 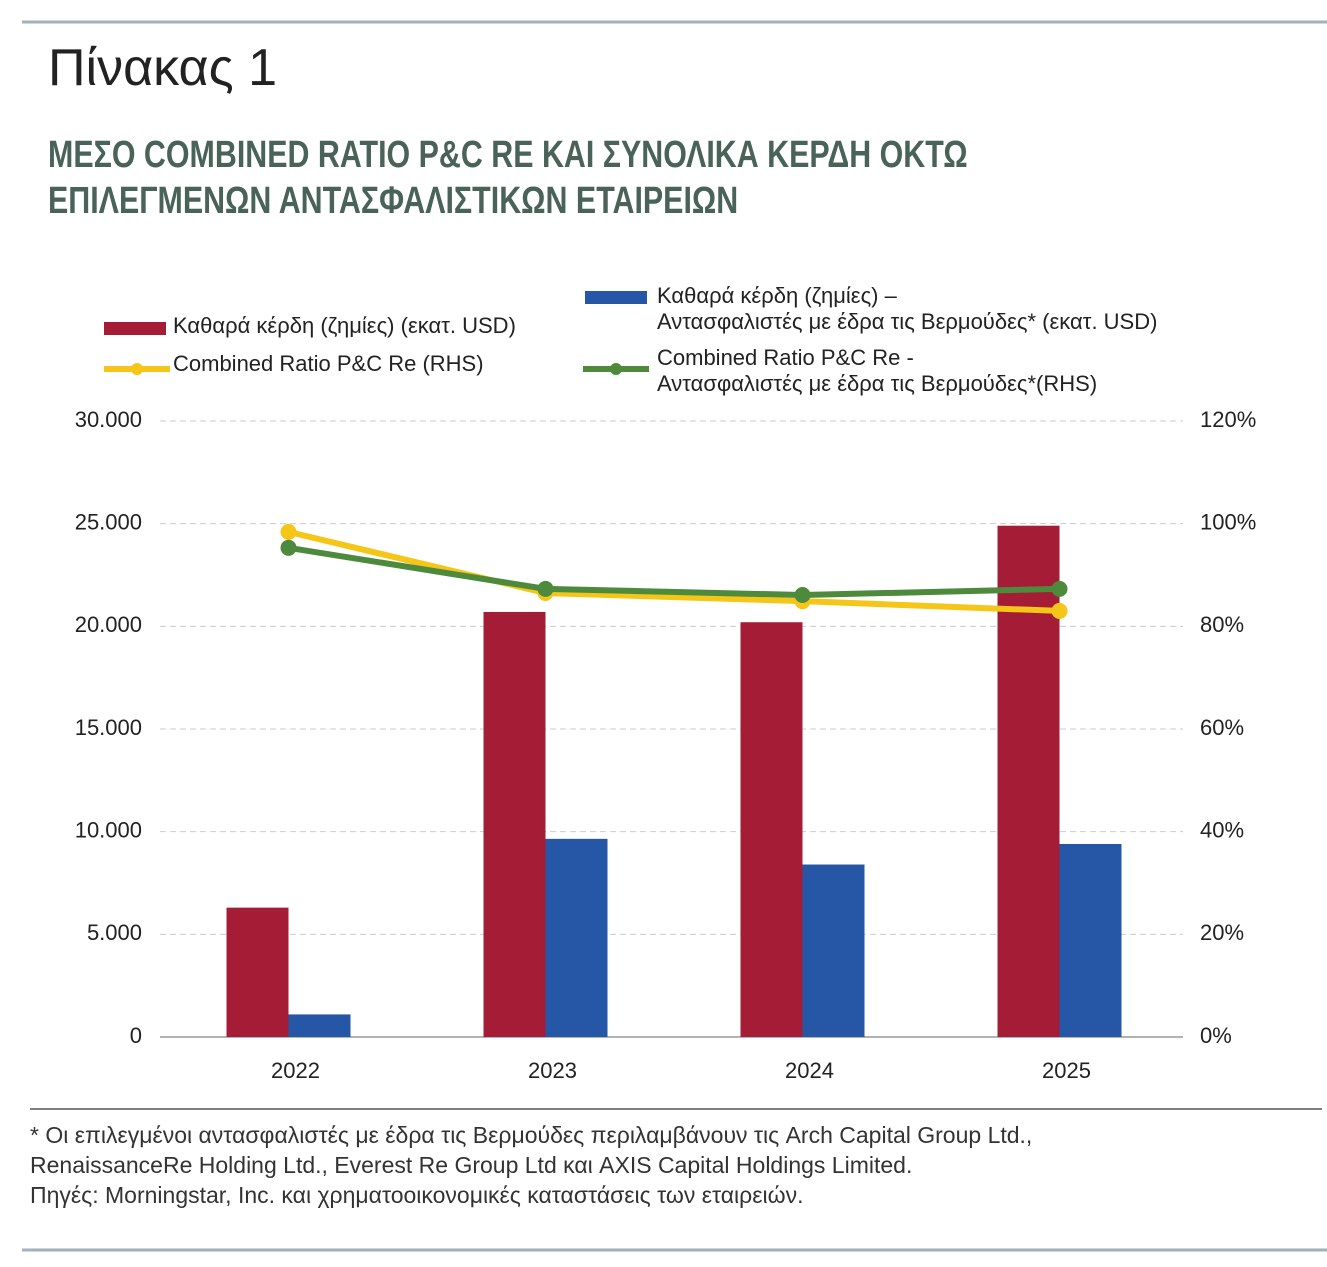 What do you see at coordinates (1222, 829) in the screenshot?
I see `y2-tick-label: 40%` at bounding box center [1222, 829].